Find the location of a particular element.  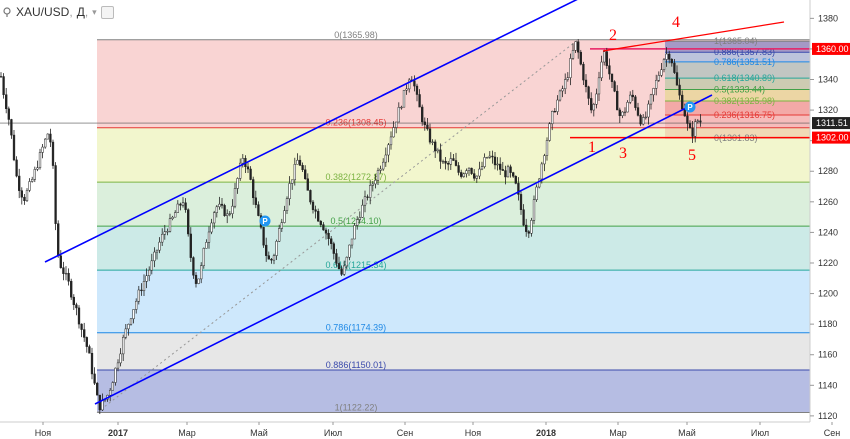

timeframe-label: Д is located at coordinates (80, 12).